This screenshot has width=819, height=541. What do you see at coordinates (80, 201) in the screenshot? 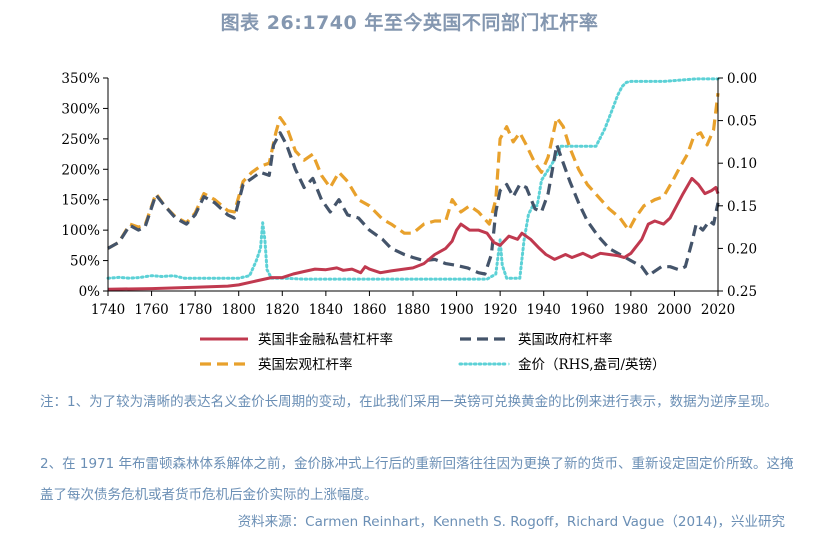
I see `y-left-tick-label: 150%` at bounding box center [80, 201].